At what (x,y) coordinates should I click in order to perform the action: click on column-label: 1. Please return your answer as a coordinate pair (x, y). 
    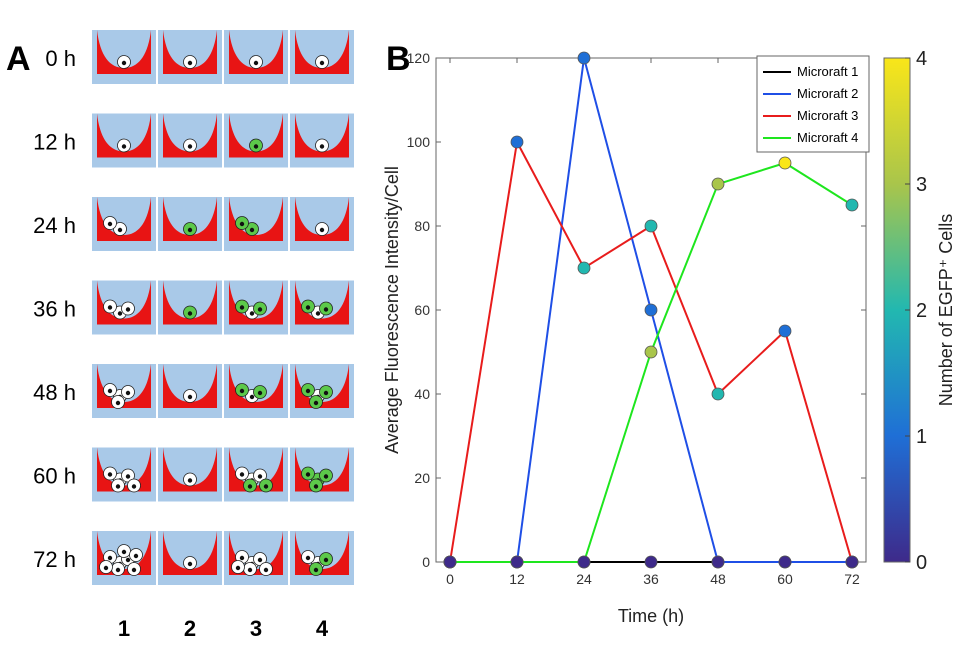
    Looking at the image, I should click on (124, 628).